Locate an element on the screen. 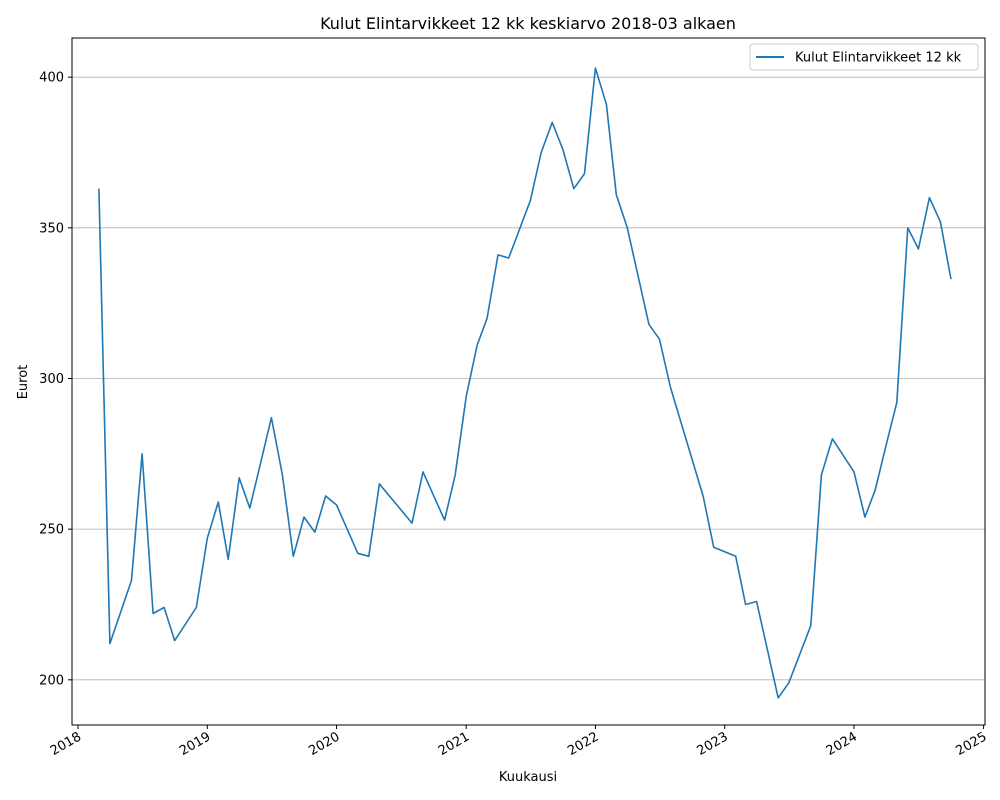 Image resolution: width=1000 pixels, height=800 pixels. y-axis-title: Eurot is located at coordinates (23, 382).